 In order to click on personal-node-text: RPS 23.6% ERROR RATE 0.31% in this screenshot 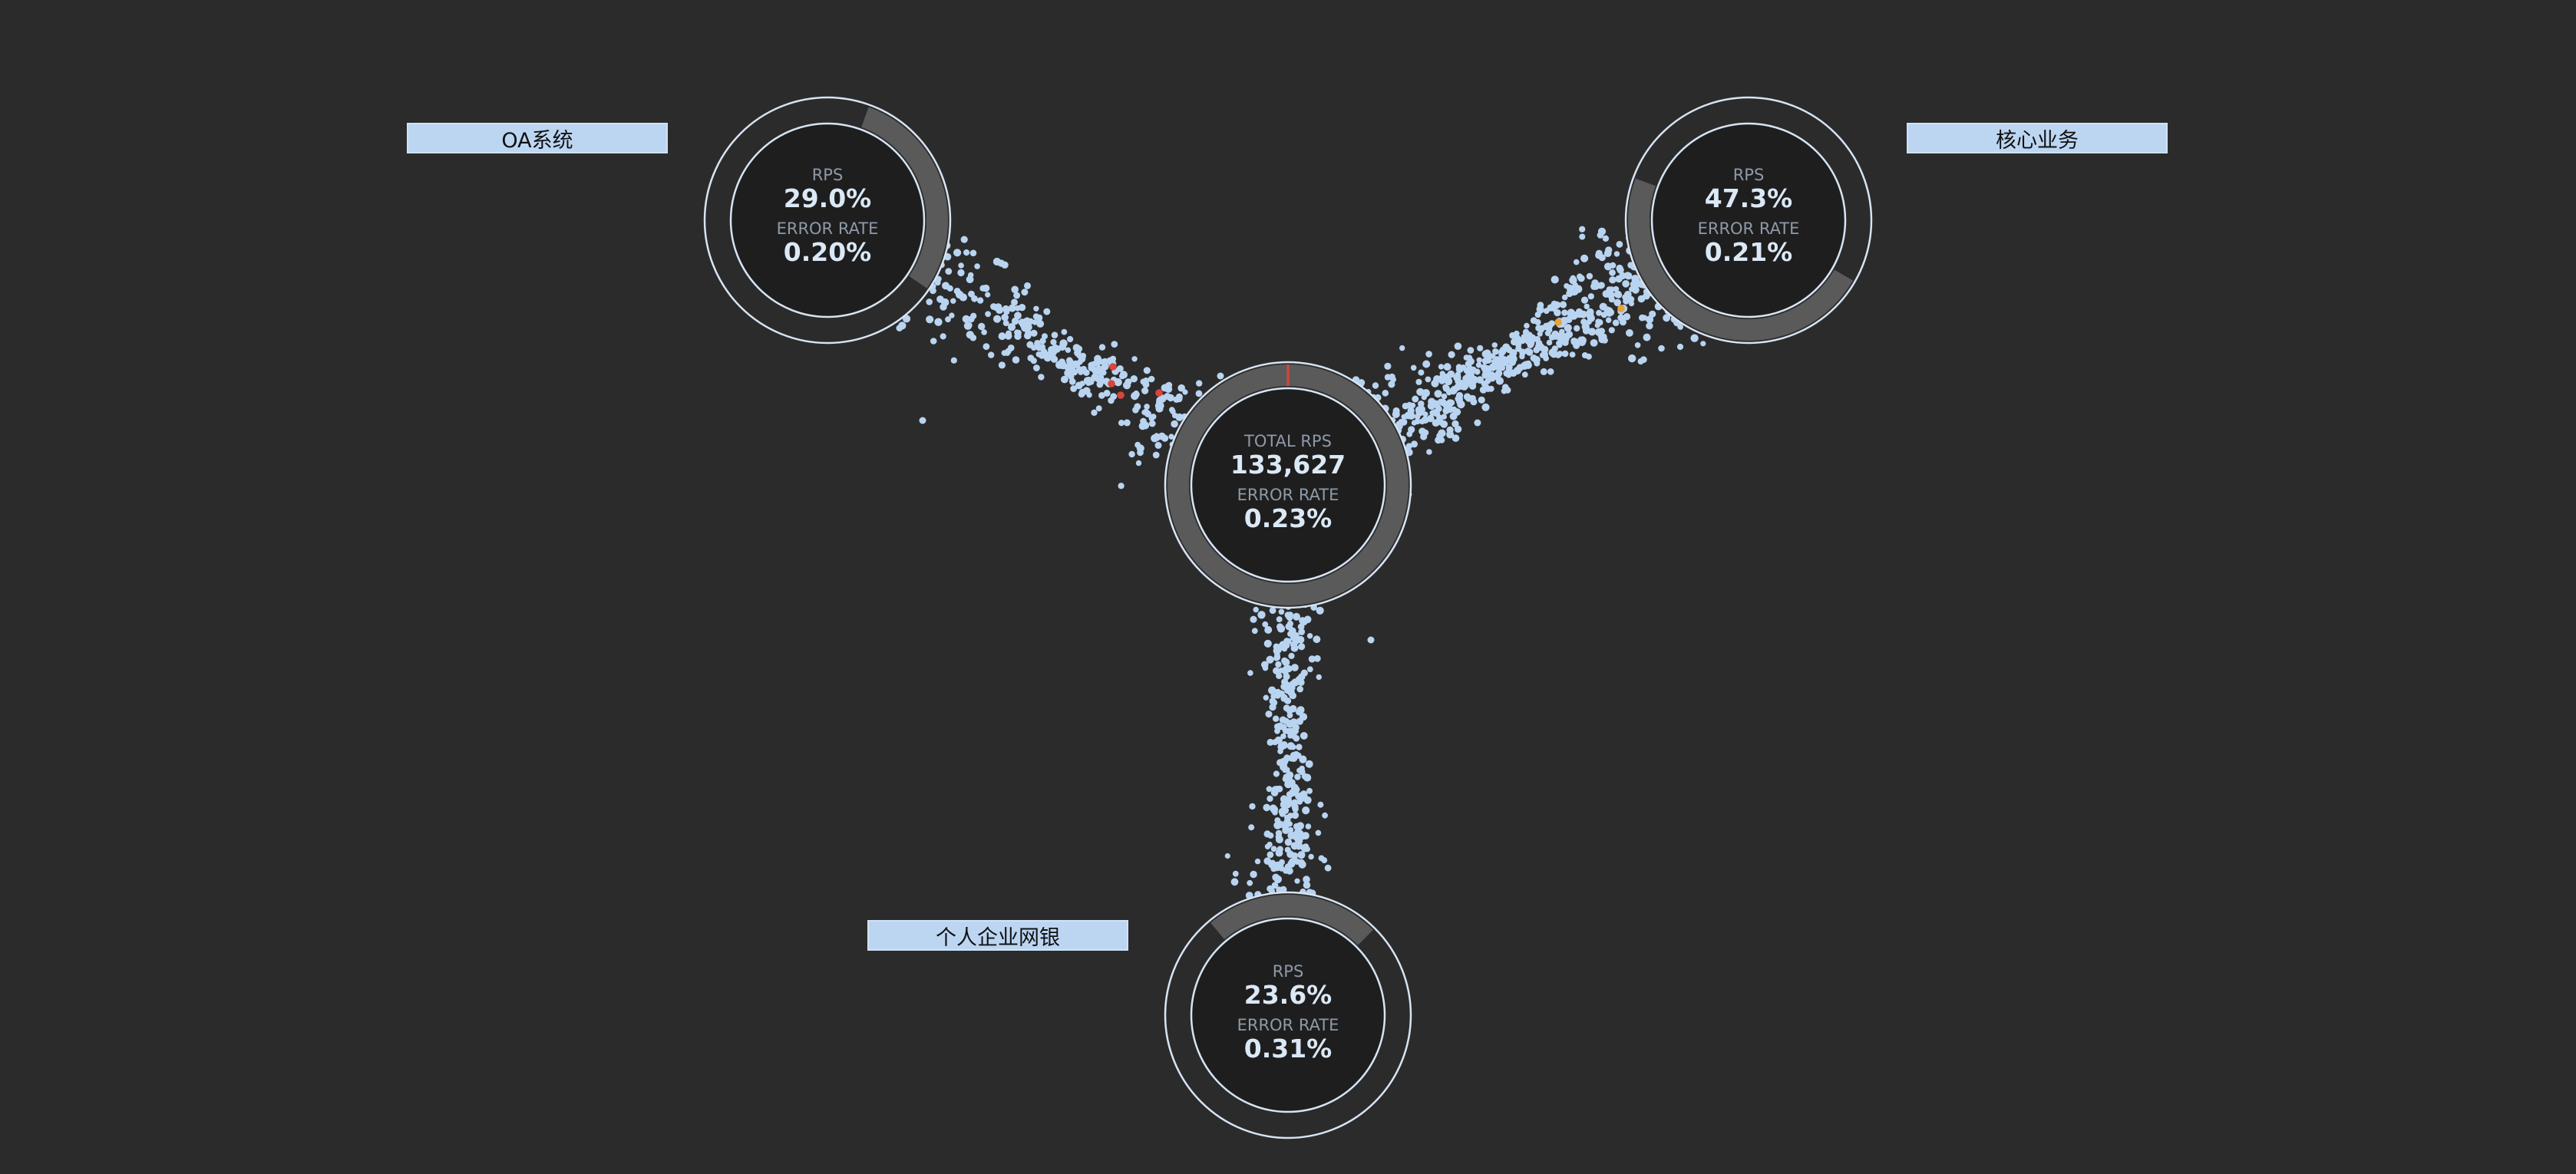, I will do `click(1288, 1013)`.